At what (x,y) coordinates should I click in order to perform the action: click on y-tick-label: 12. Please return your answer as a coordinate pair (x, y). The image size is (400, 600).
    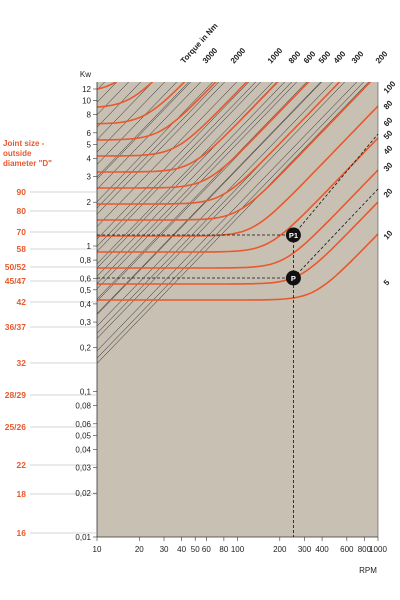
    Looking at the image, I should click on (86, 89).